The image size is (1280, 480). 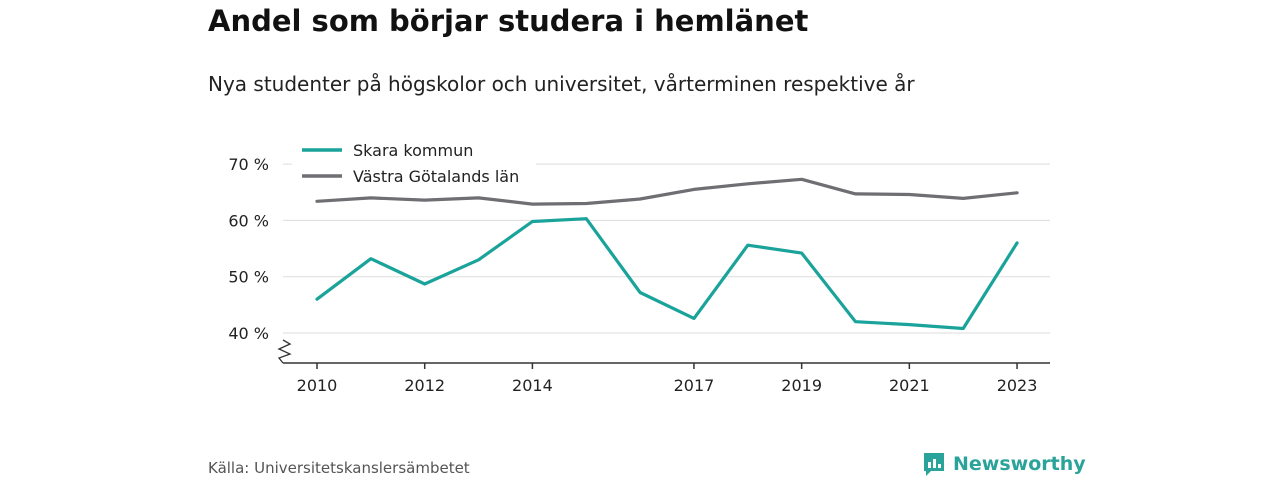 I want to click on y-tick-label: 50 %, so click(x=248, y=277).